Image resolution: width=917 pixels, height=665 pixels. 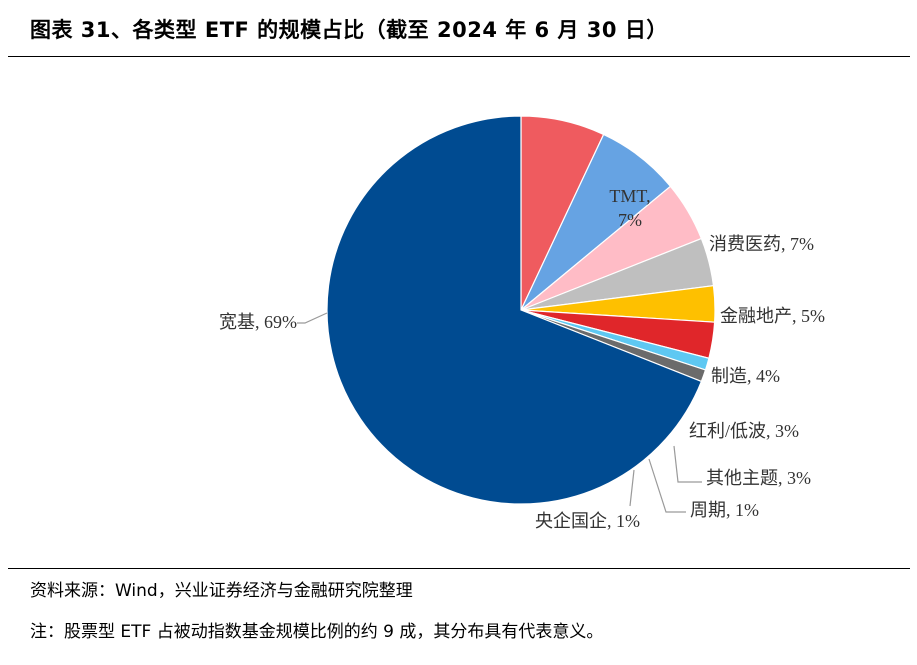 What do you see at coordinates (459, 568) in the screenshot?
I see `bottom-rule` at bounding box center [459, 568].